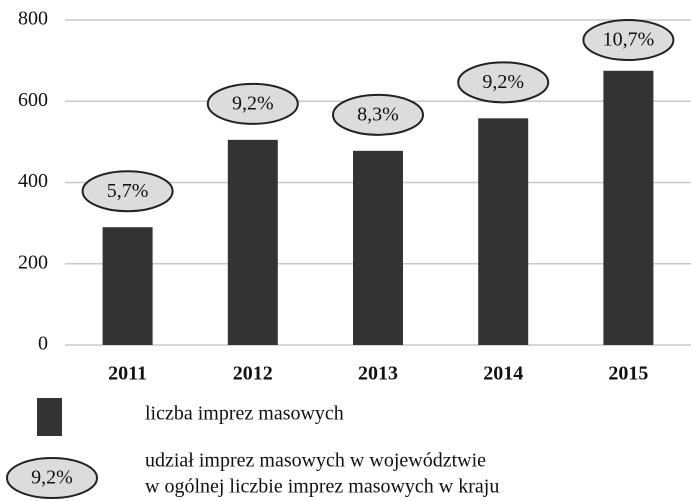 Image resolution: width=691 pixels, height=501 pixels. What do you see at coordinates (315, 461) in the screenshot?
I see `legend-label: udział imprez masowych w województwie` at bounding box center [315, 461].